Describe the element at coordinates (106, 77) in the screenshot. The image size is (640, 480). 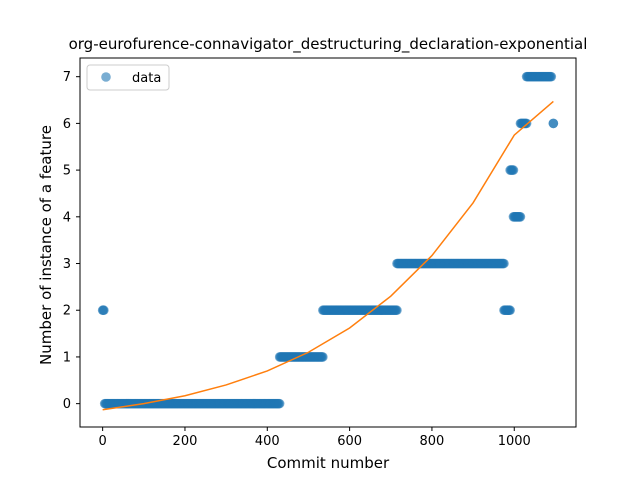
I see `legend-marker` at that location.